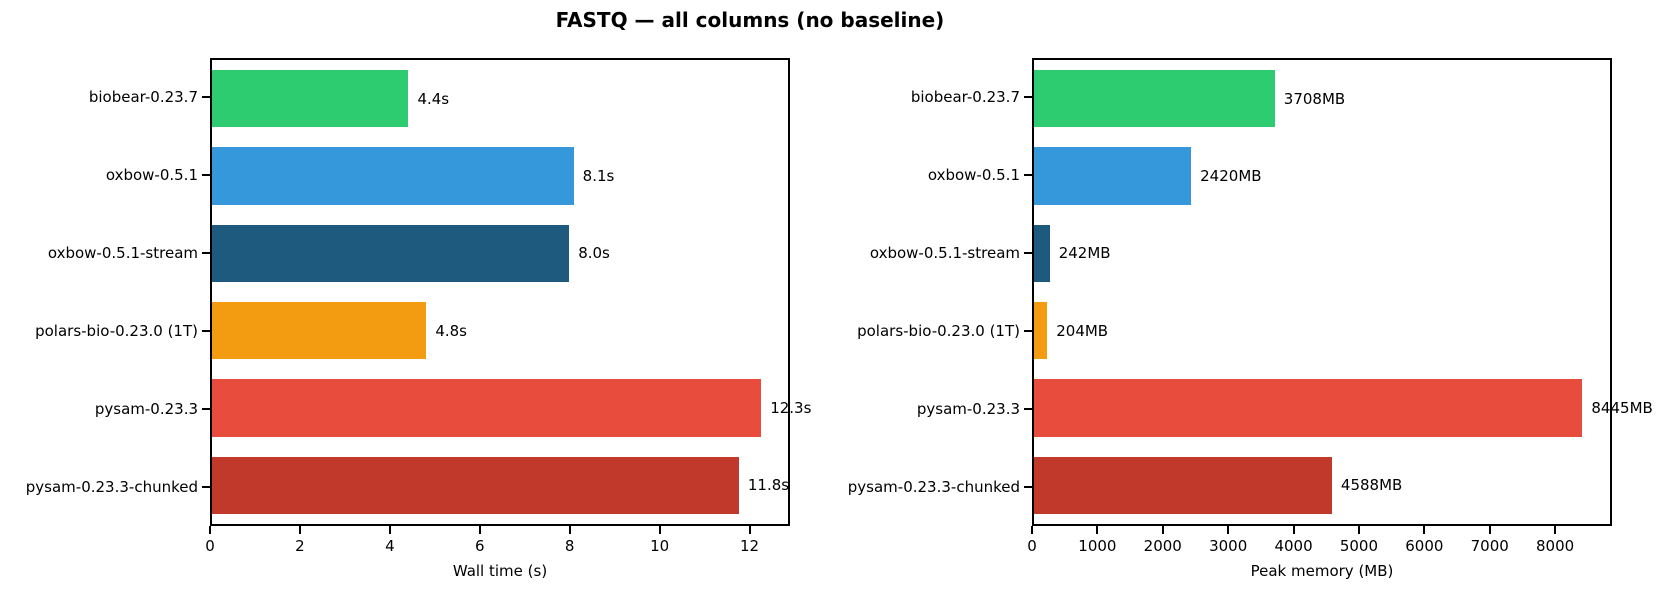  I want to click on bar-row: 8.0s, so click(500, 253).